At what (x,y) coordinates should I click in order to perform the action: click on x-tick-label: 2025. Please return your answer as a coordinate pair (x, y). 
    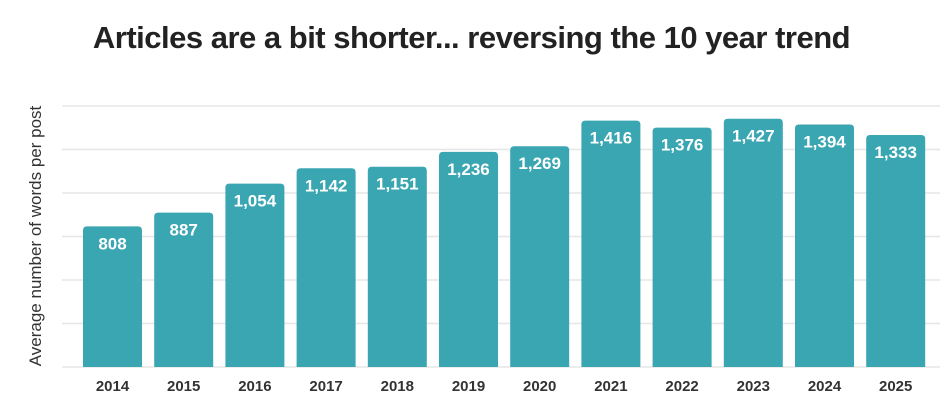
    Looking at the image, I should click on (895, 386).